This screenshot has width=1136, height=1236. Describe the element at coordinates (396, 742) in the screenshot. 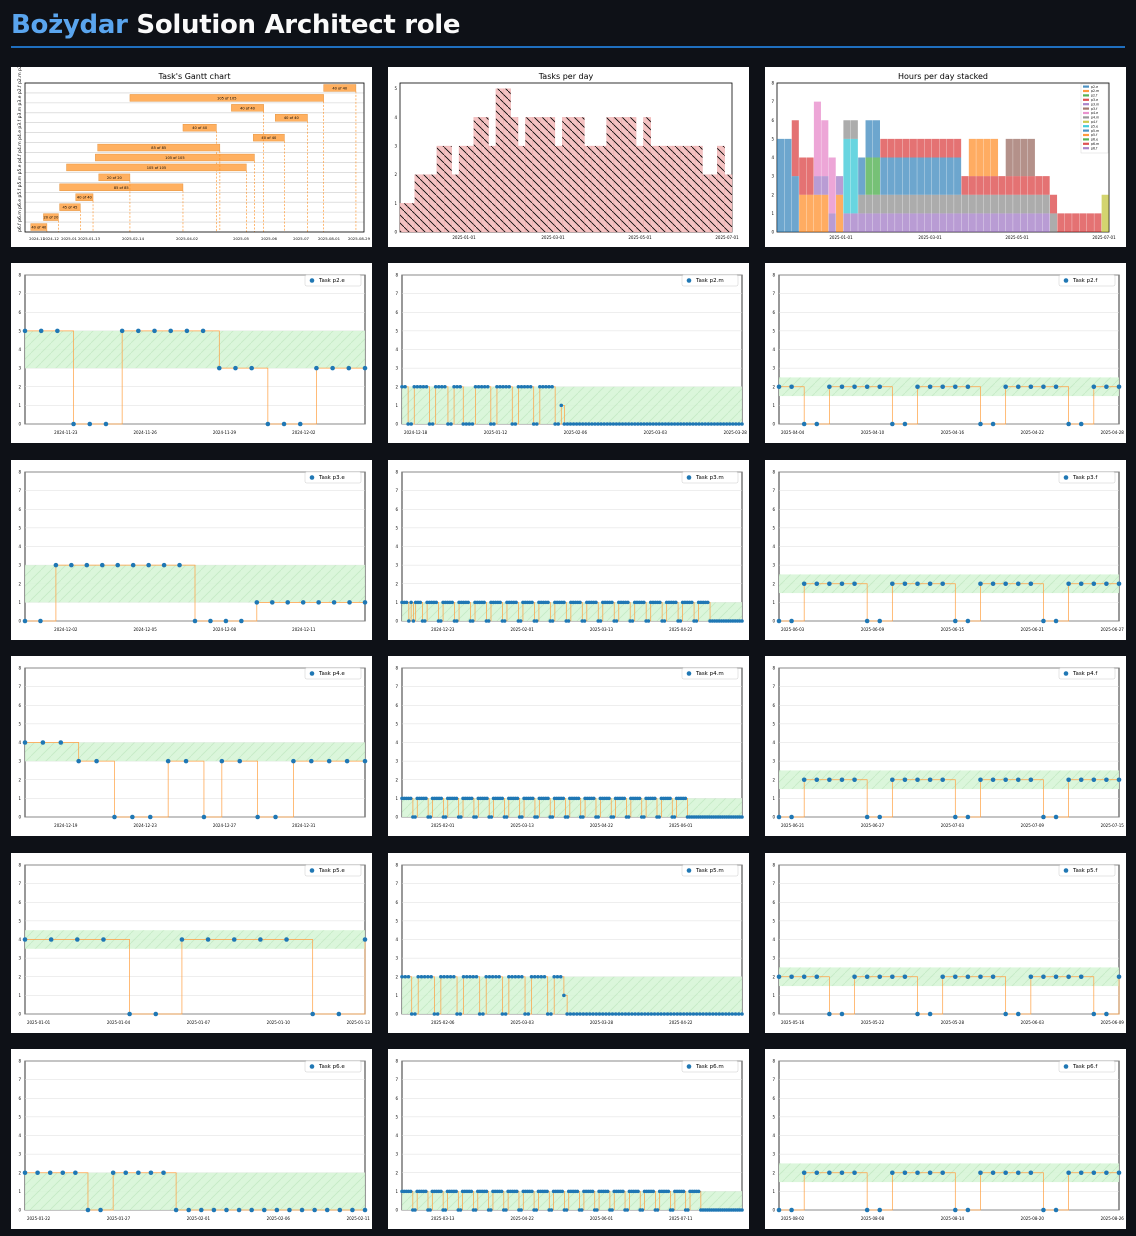

I see `y-tick-label: 4` at that location.